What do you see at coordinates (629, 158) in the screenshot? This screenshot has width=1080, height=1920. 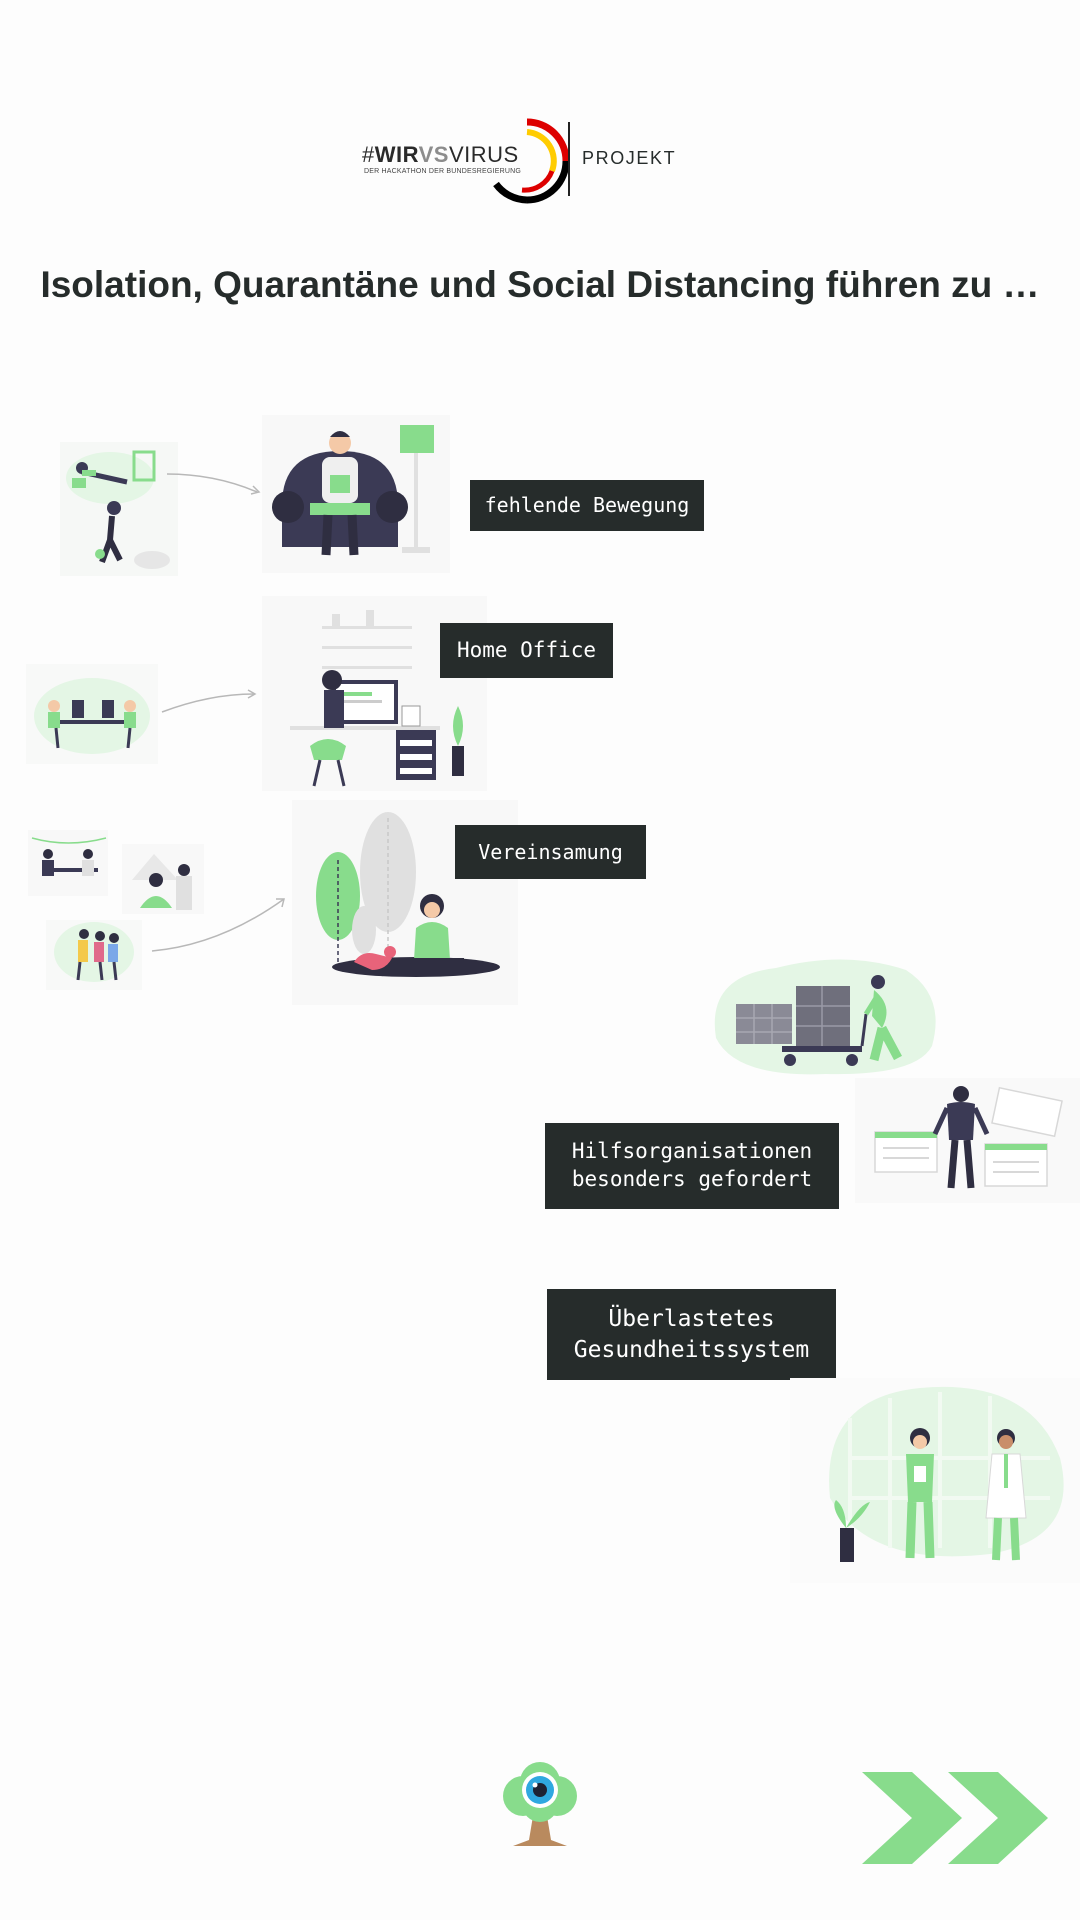 I see `logo-projekt: PROJEKT` at bounding box center [629, 158].